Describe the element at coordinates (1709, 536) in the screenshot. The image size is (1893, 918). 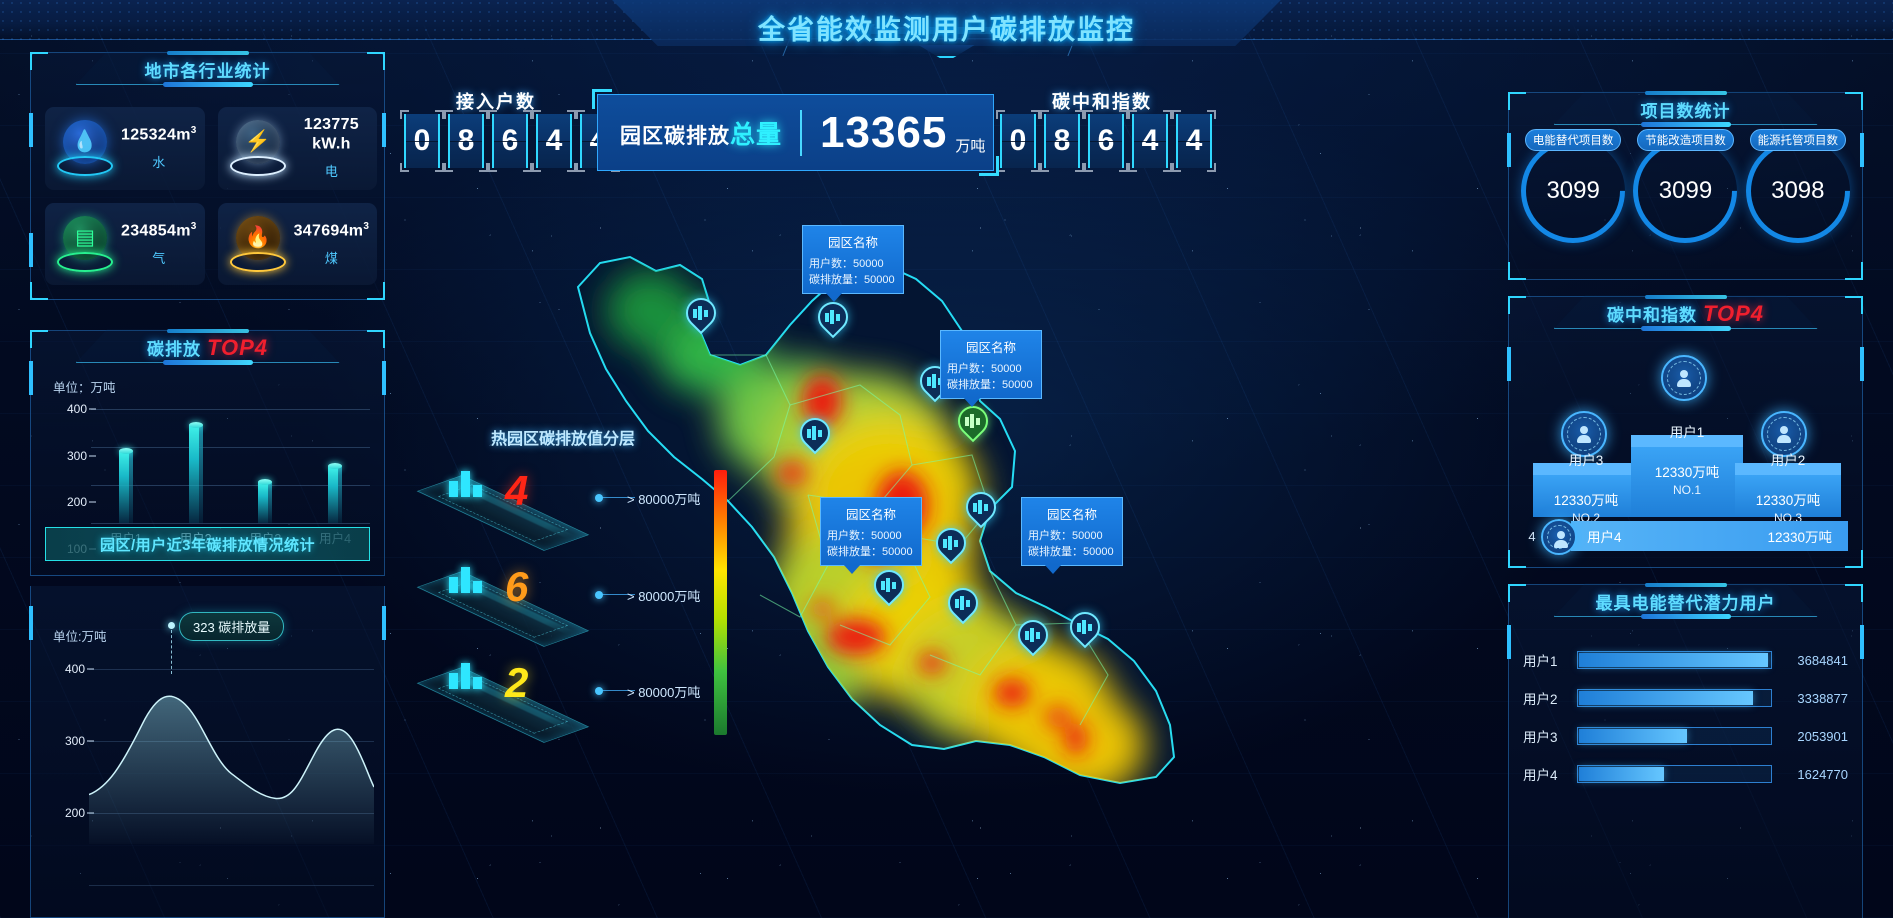
I see `rank-bar: 用户4 12330万吨` at that location.